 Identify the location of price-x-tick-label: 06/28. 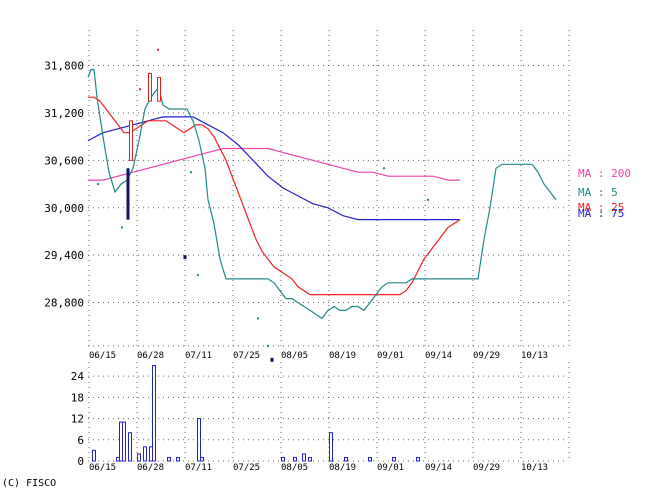
(150, 356).